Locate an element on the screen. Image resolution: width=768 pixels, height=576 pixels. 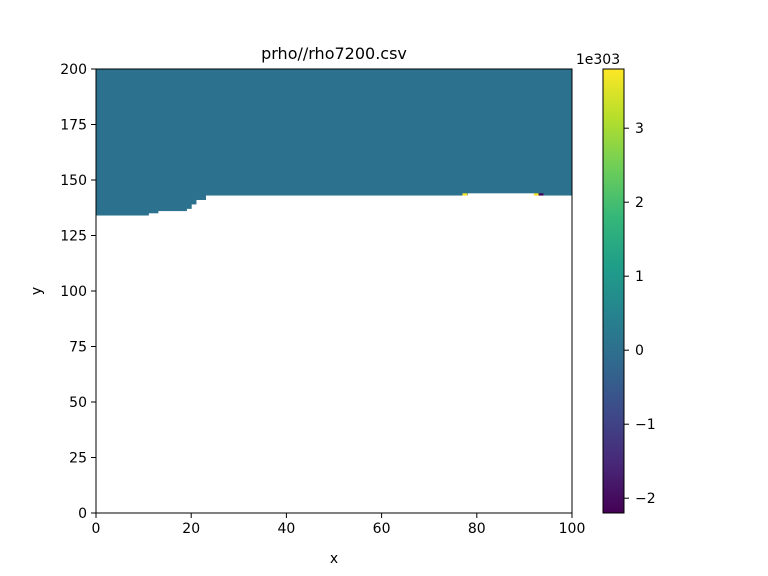
colorbar-tick-label: 1 is located at coordinates (639, 277).